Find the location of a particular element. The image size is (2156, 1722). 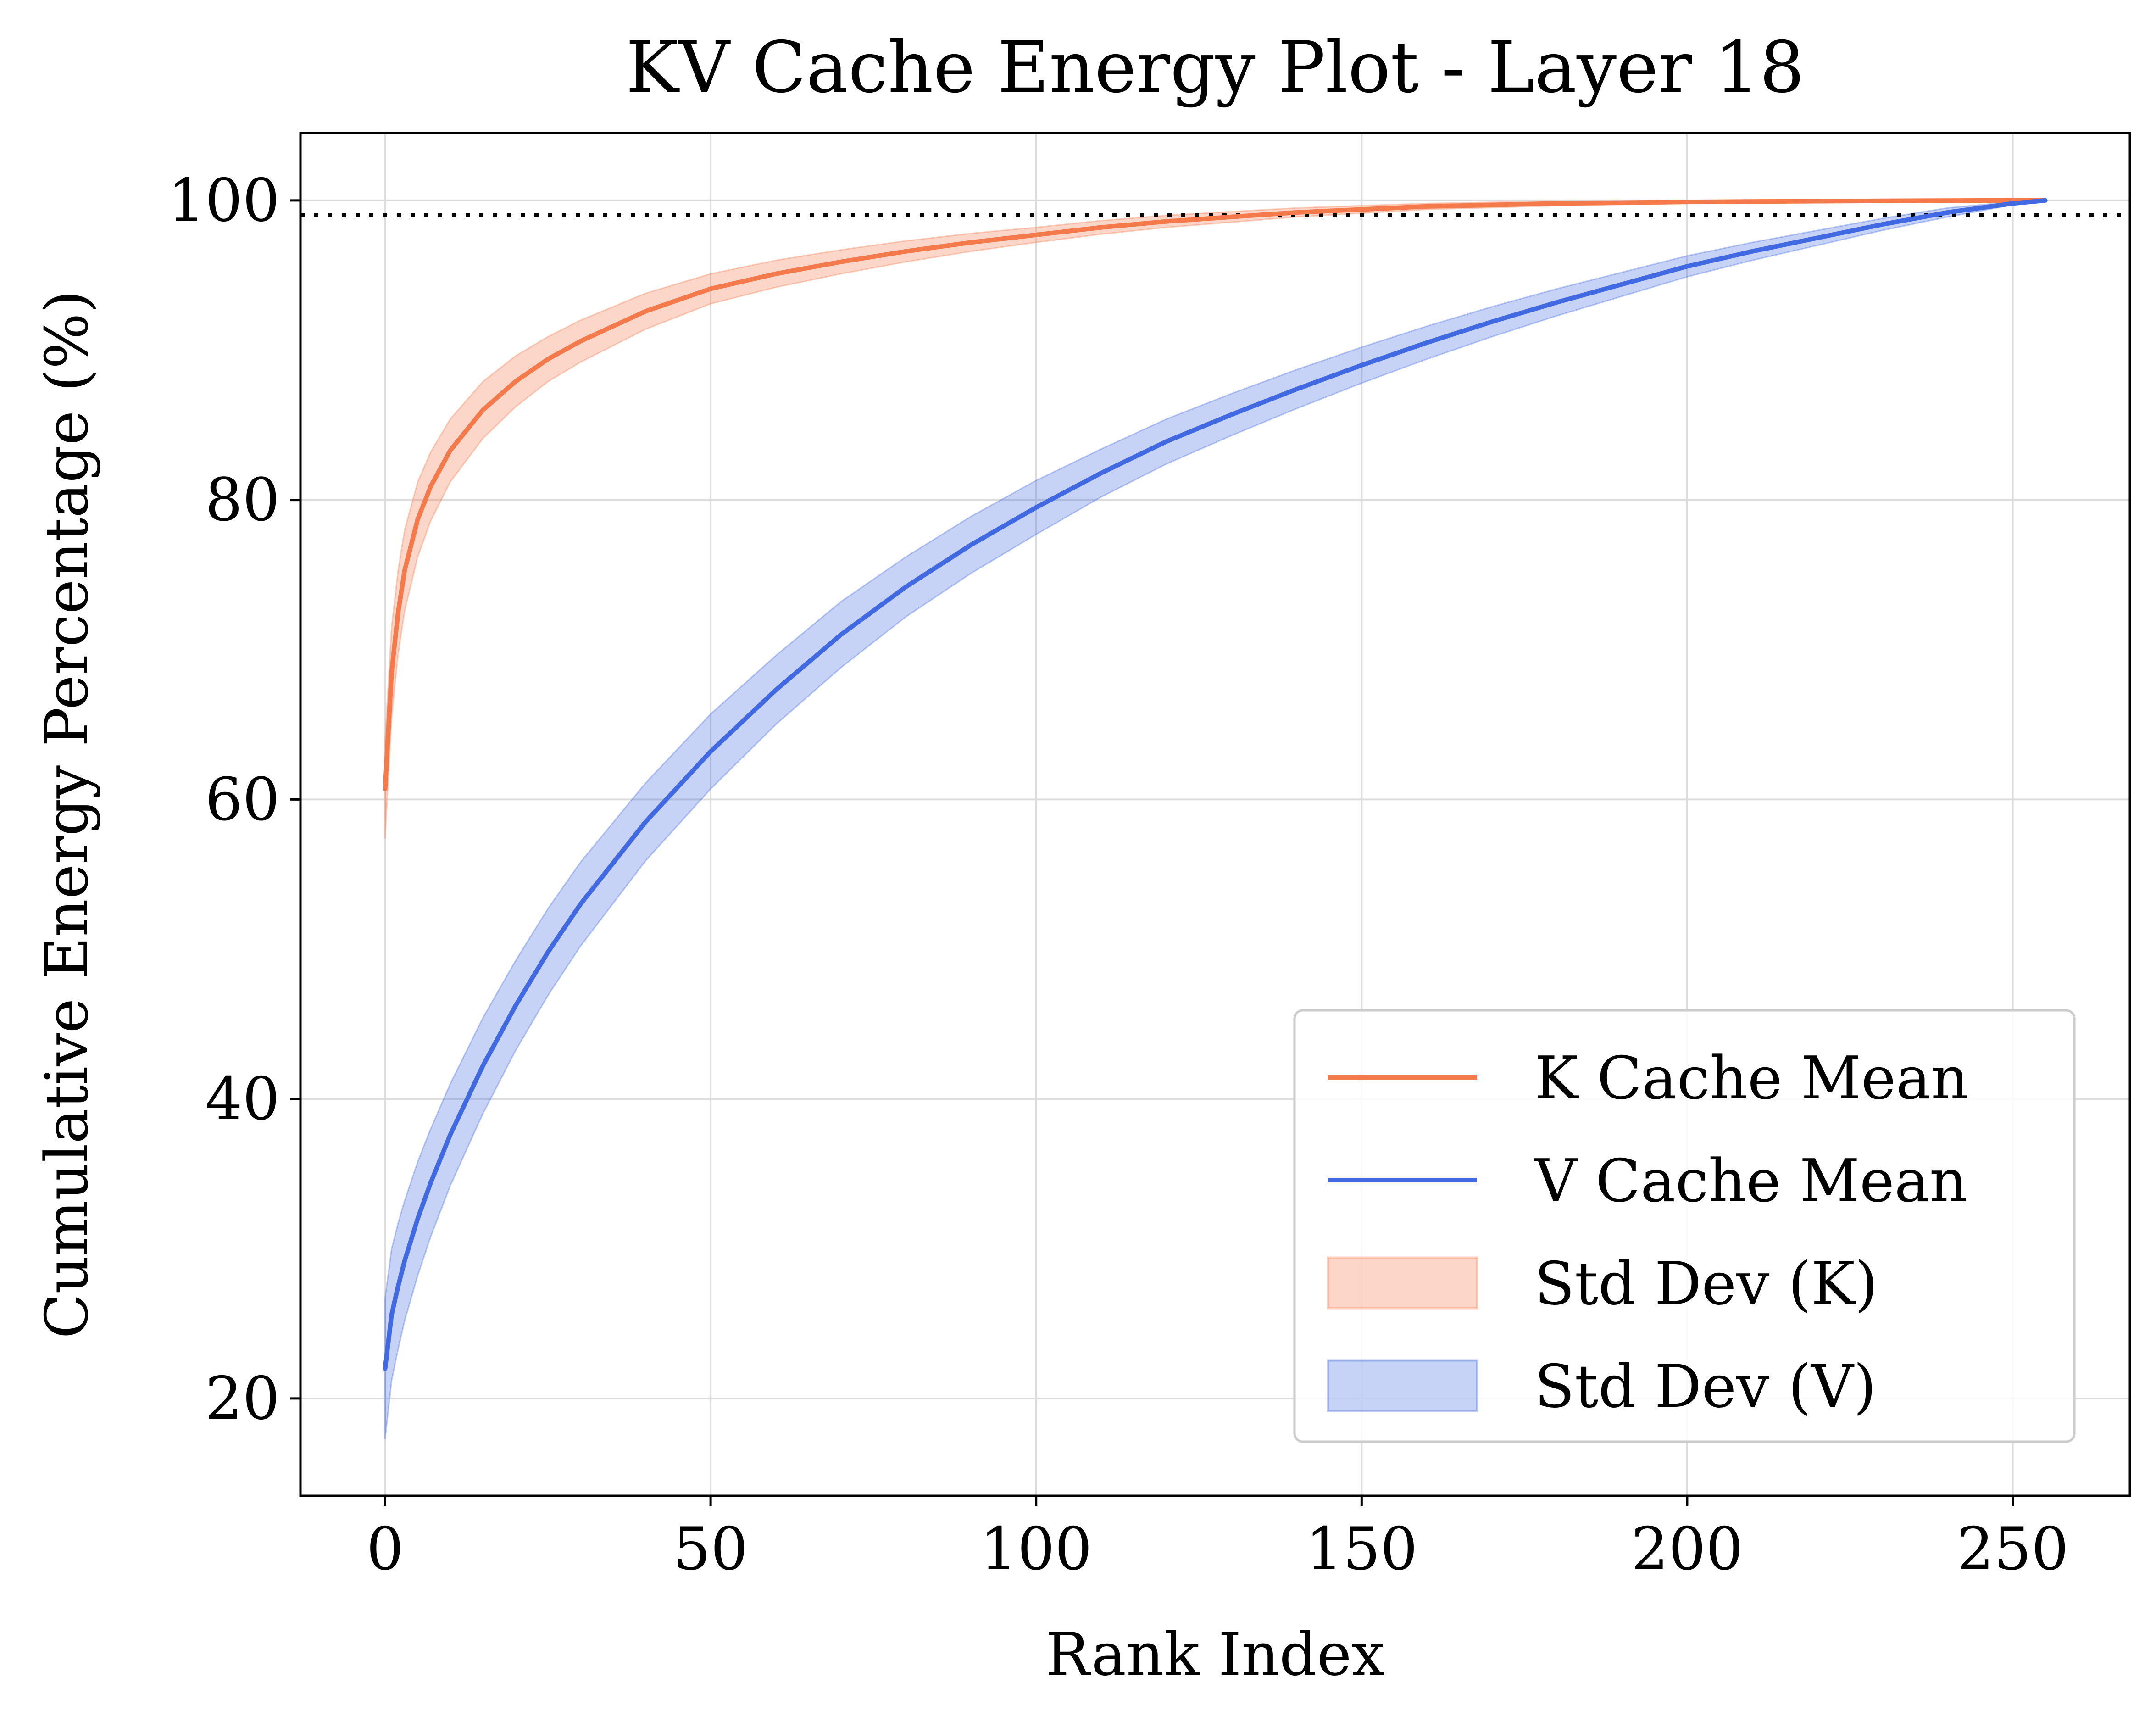

y-tick-label: 100 is located at coordinates (224, 201).